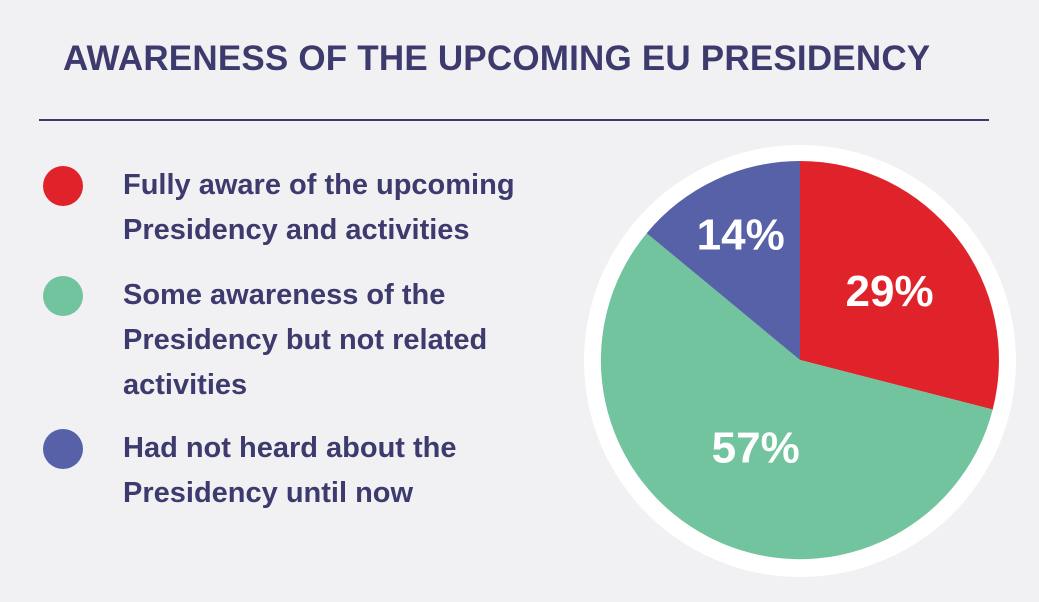 This screenshot has width=1039, height=602. I want to click on legend-swatch-purple-circle-icon, so click(63, 449).